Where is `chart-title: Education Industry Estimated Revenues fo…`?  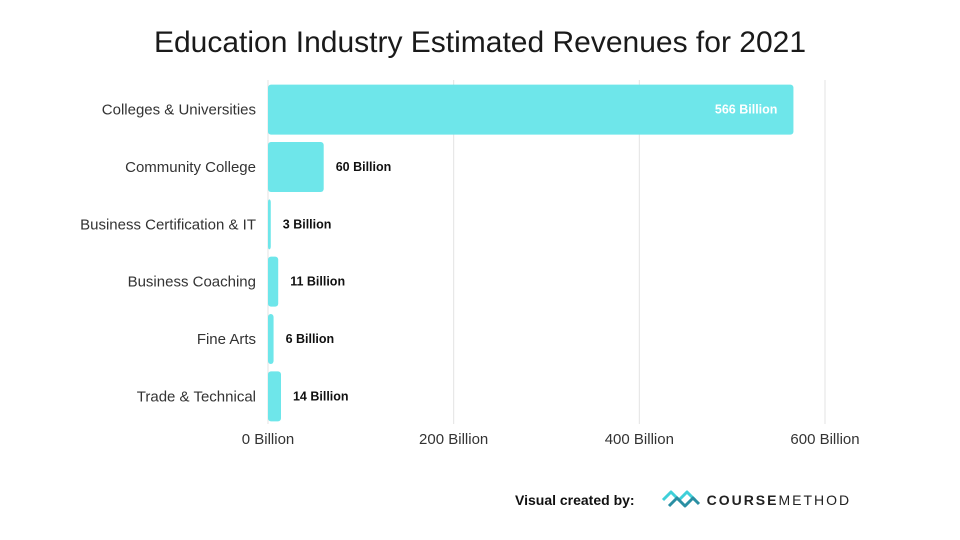 chart-title: Education Industry Estimated Revenues fo… is located at coordinates (480, 42).